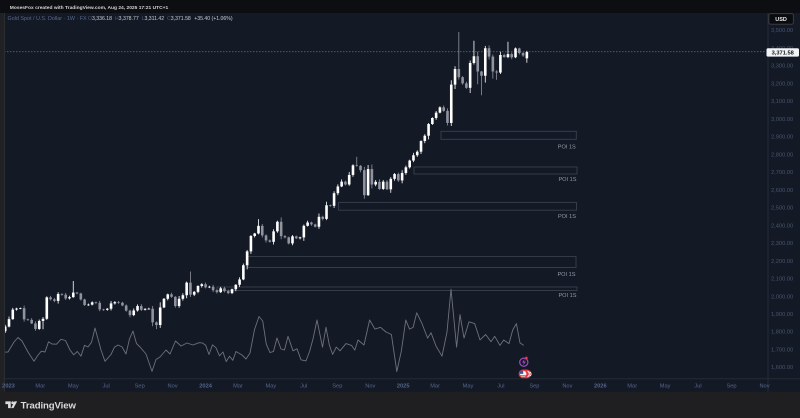  Describe the element at coordinates (782, 368) in the screenshot. I see `svg-text: 1,600.00` at that location.